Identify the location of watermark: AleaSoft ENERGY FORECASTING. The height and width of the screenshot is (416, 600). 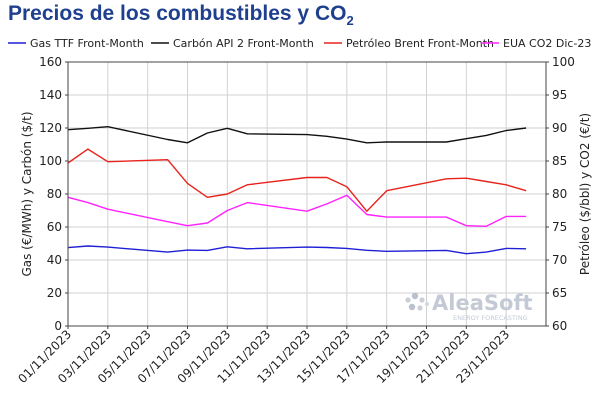
(469, 306).